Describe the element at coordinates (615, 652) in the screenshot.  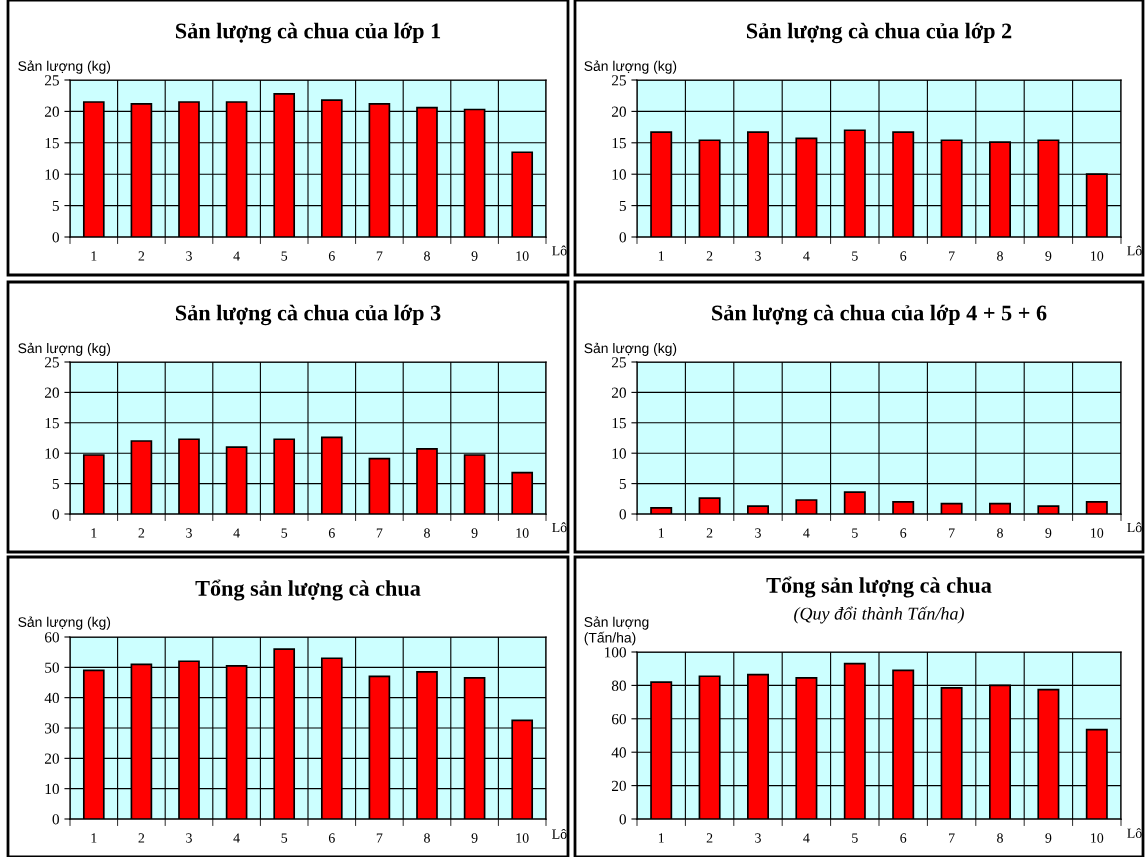
I see `y-tick-label: 100` at that location.